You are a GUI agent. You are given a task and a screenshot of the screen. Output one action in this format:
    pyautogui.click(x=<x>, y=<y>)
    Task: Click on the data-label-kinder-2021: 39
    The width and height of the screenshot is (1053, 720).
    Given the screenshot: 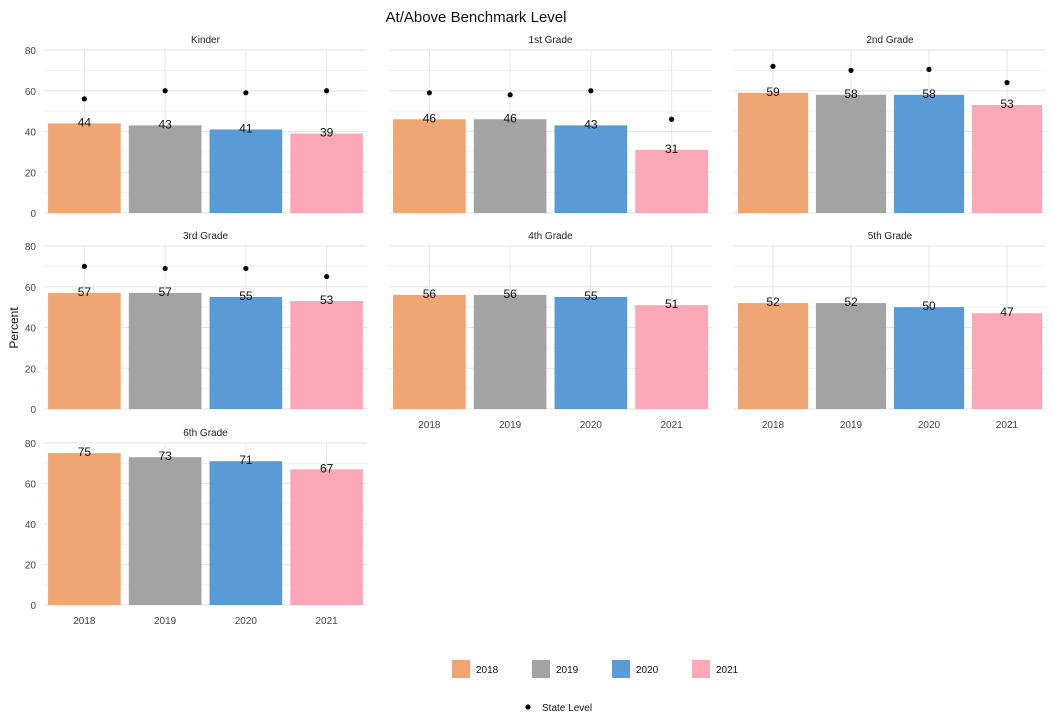 What is the action you would take?
    pyautogui.click(x=327, y=133)
    